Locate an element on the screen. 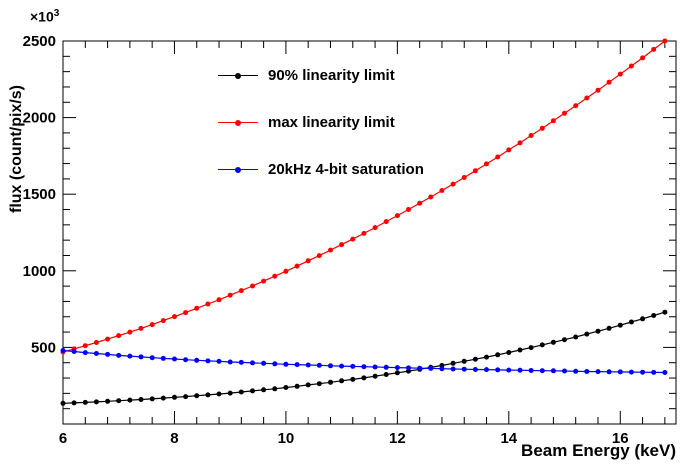  y-tick-label: 2500 is located at coordinates (39, 41).